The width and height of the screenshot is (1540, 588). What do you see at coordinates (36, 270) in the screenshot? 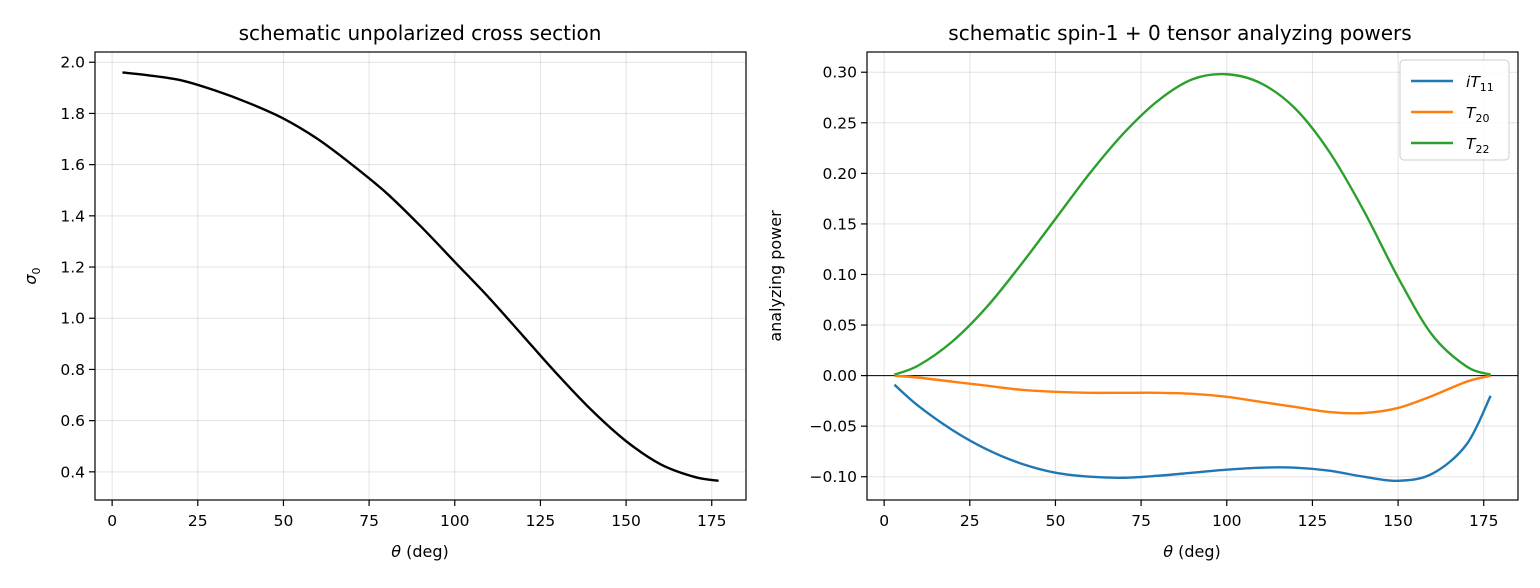
I see `y-axis-subscript: 0` at bounding box center [36, 270].